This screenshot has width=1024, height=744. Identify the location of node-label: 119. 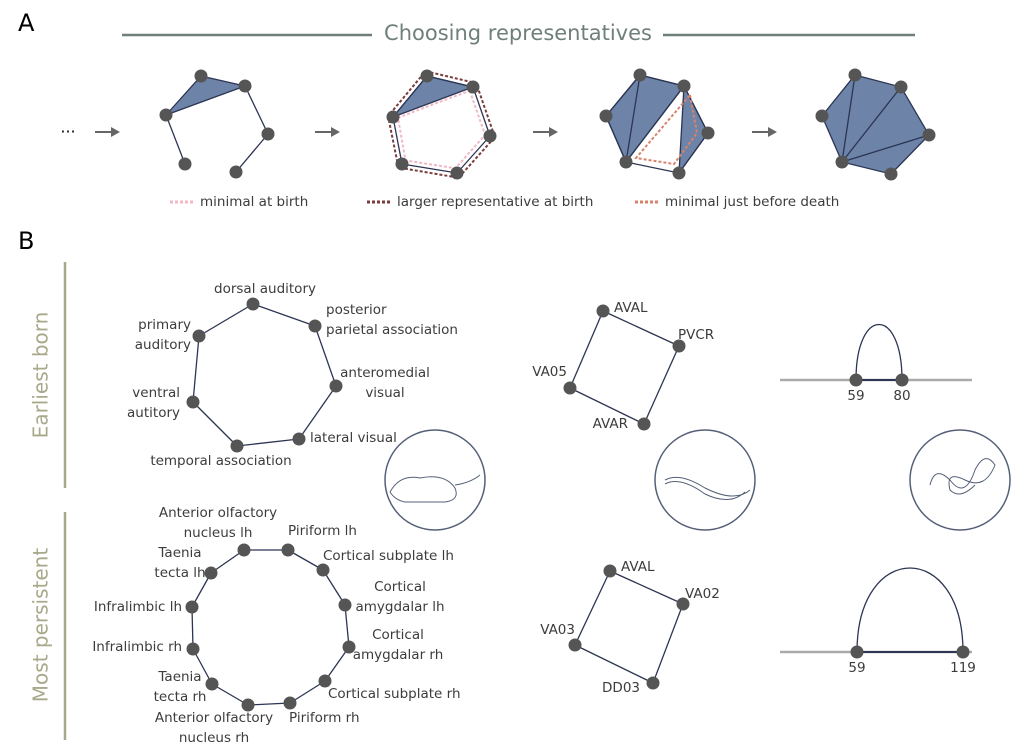
(963, 668).